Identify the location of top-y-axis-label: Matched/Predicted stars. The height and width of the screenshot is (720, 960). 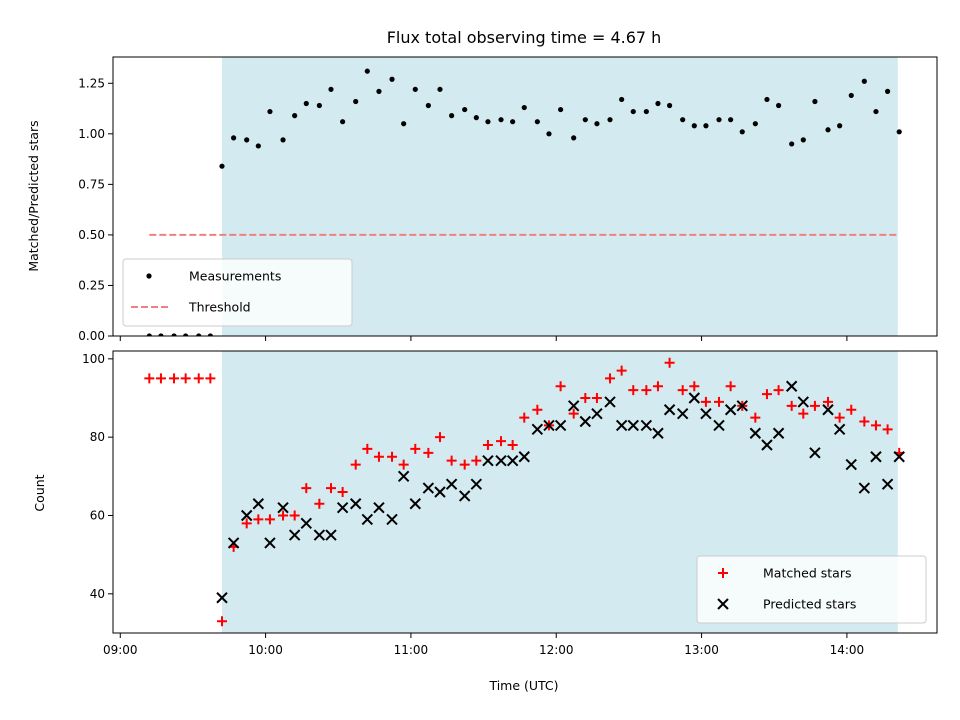
(33, 195).